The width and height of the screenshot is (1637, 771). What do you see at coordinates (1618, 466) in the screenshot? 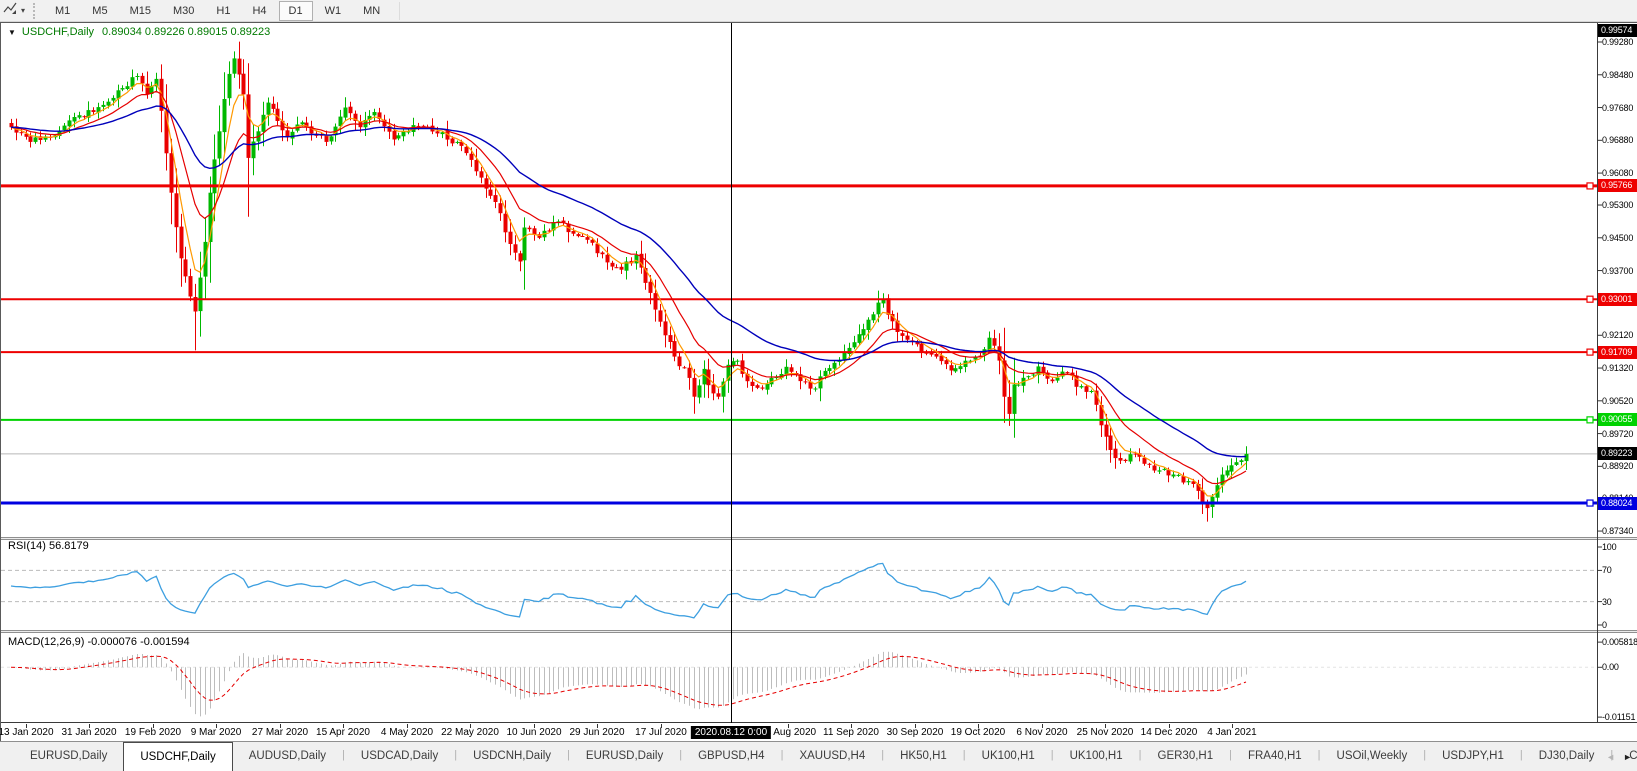
I see `price-tick-label: 0.88920` at bounding box center [1618, 466].